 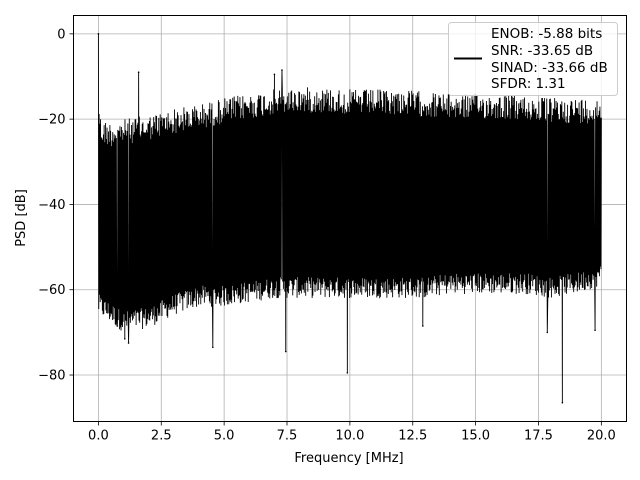 I want to click on y-tick-label: −80, so click(x=51, y=376).